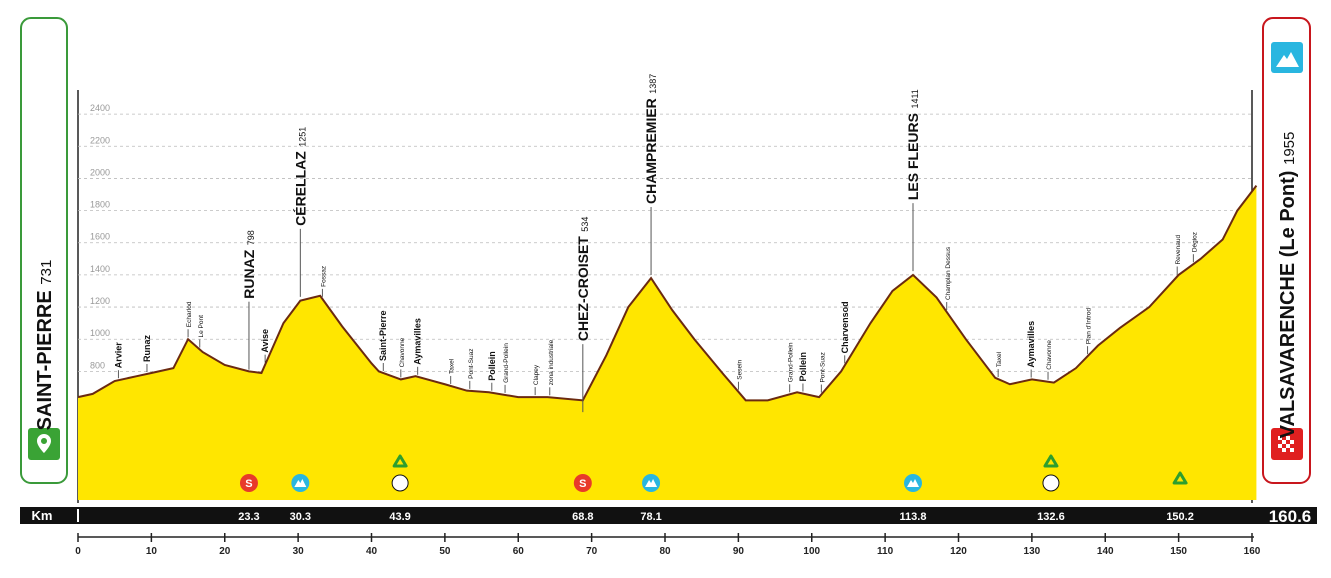 This screenshot has height=578, width=1331. I want to click on x-tick-label: 70, so click(592, 551).